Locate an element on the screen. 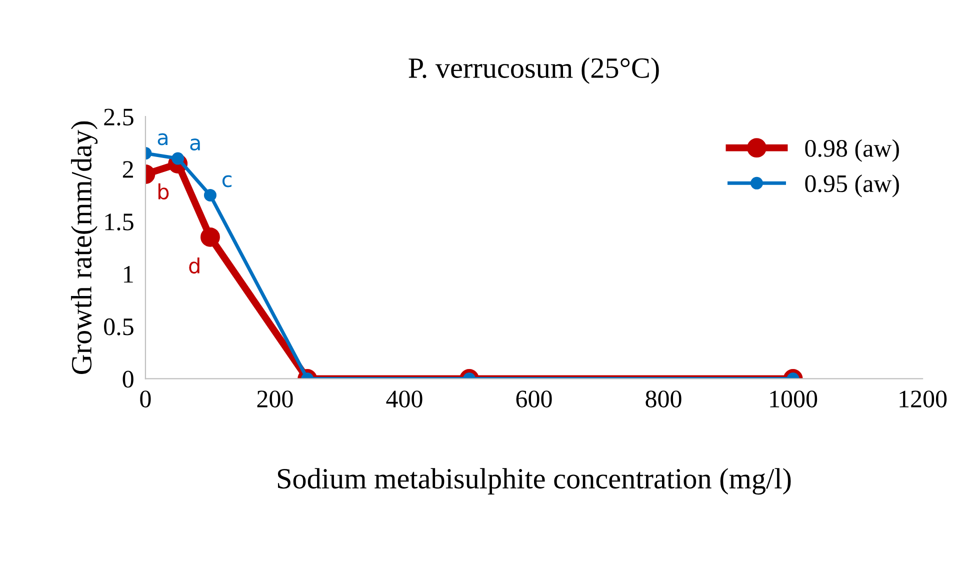  legend-label: 0.95 (aw) is located at coordinates (852, 186).